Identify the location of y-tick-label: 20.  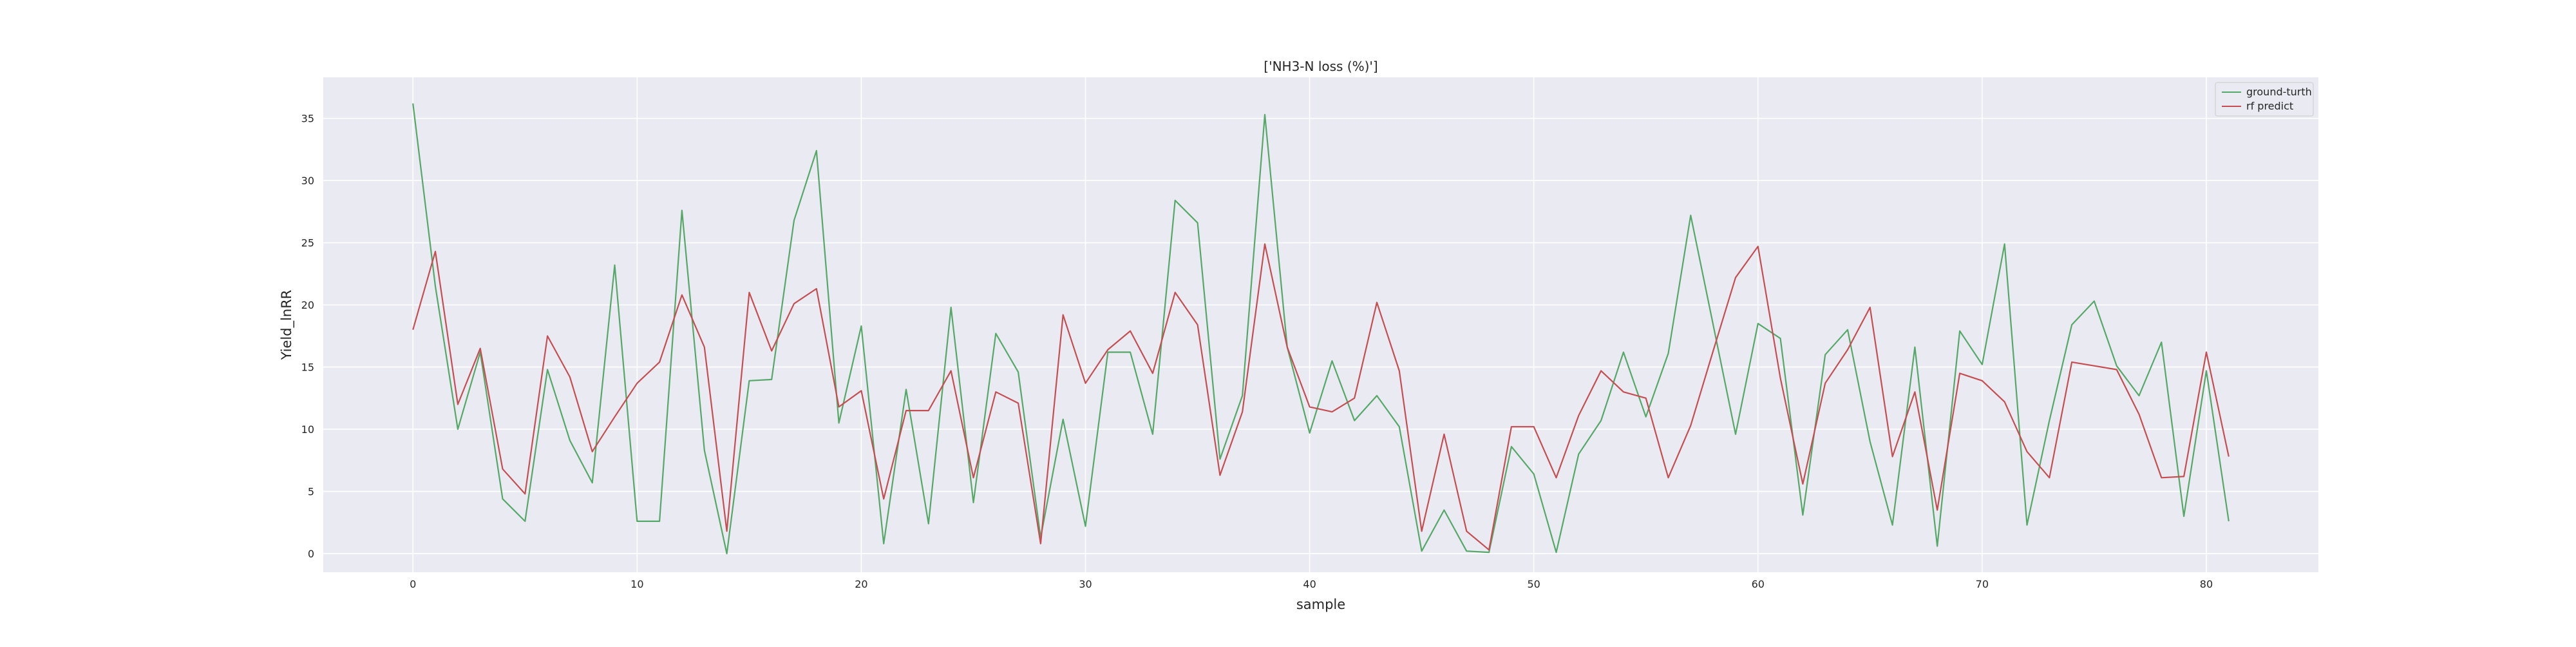
(307, 305).